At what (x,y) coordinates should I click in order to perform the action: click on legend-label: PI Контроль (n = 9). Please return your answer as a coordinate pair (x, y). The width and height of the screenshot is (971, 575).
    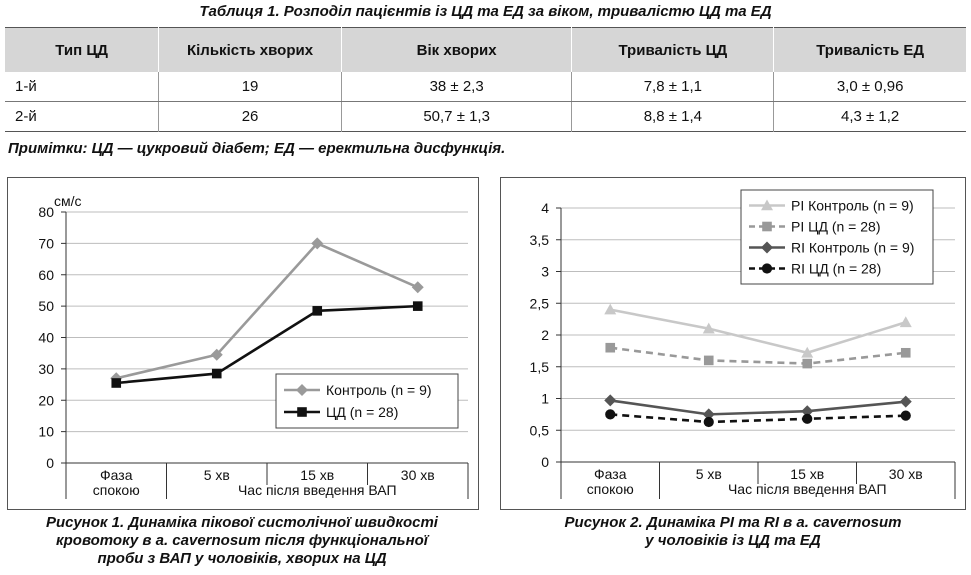
    Looking at the image, I should click on (852, 206).